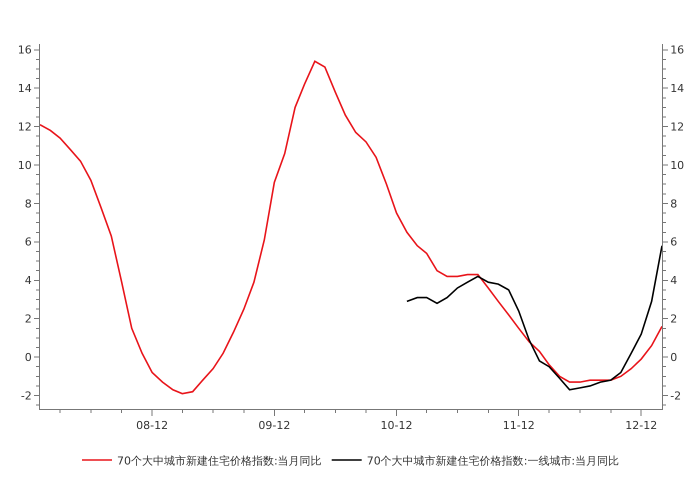  I want to click on y-tick-label: 16, so click(25, 50).